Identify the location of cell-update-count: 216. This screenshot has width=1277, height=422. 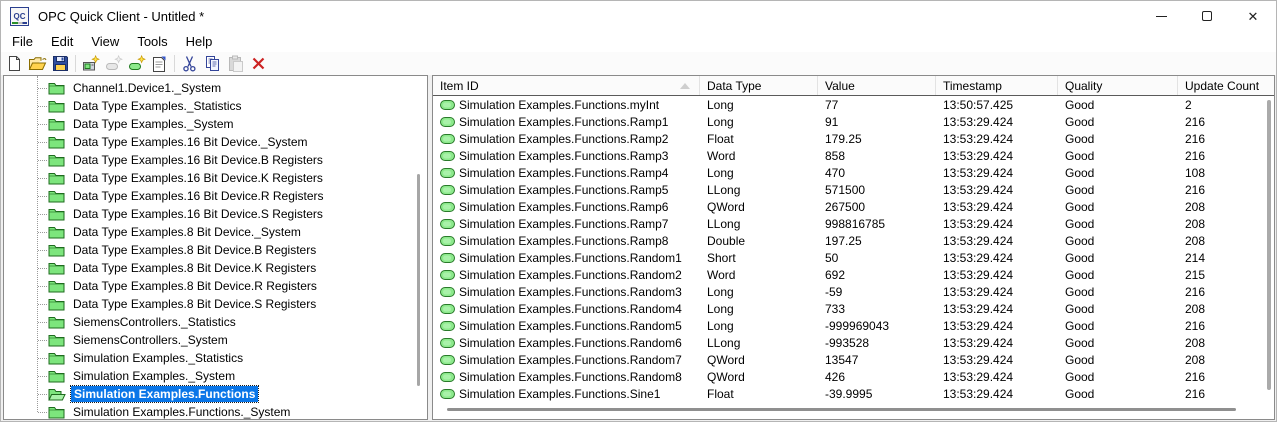
(1195, 393).